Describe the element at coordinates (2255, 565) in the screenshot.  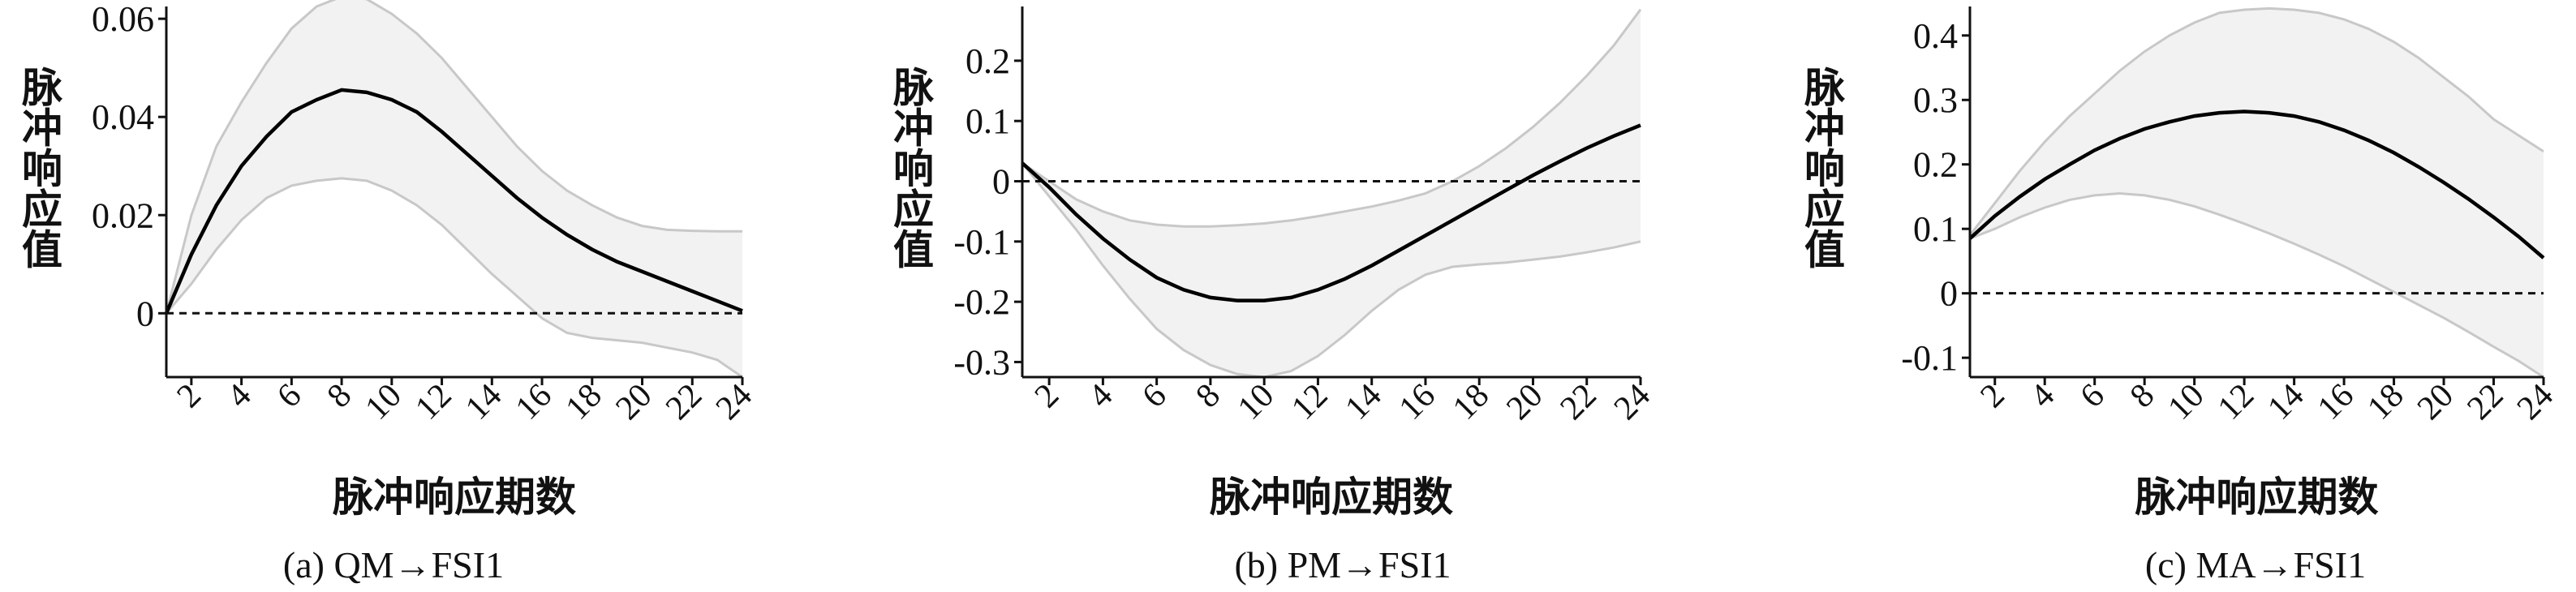
I see `panel-caption: (c) MA→FSI1` at that location.